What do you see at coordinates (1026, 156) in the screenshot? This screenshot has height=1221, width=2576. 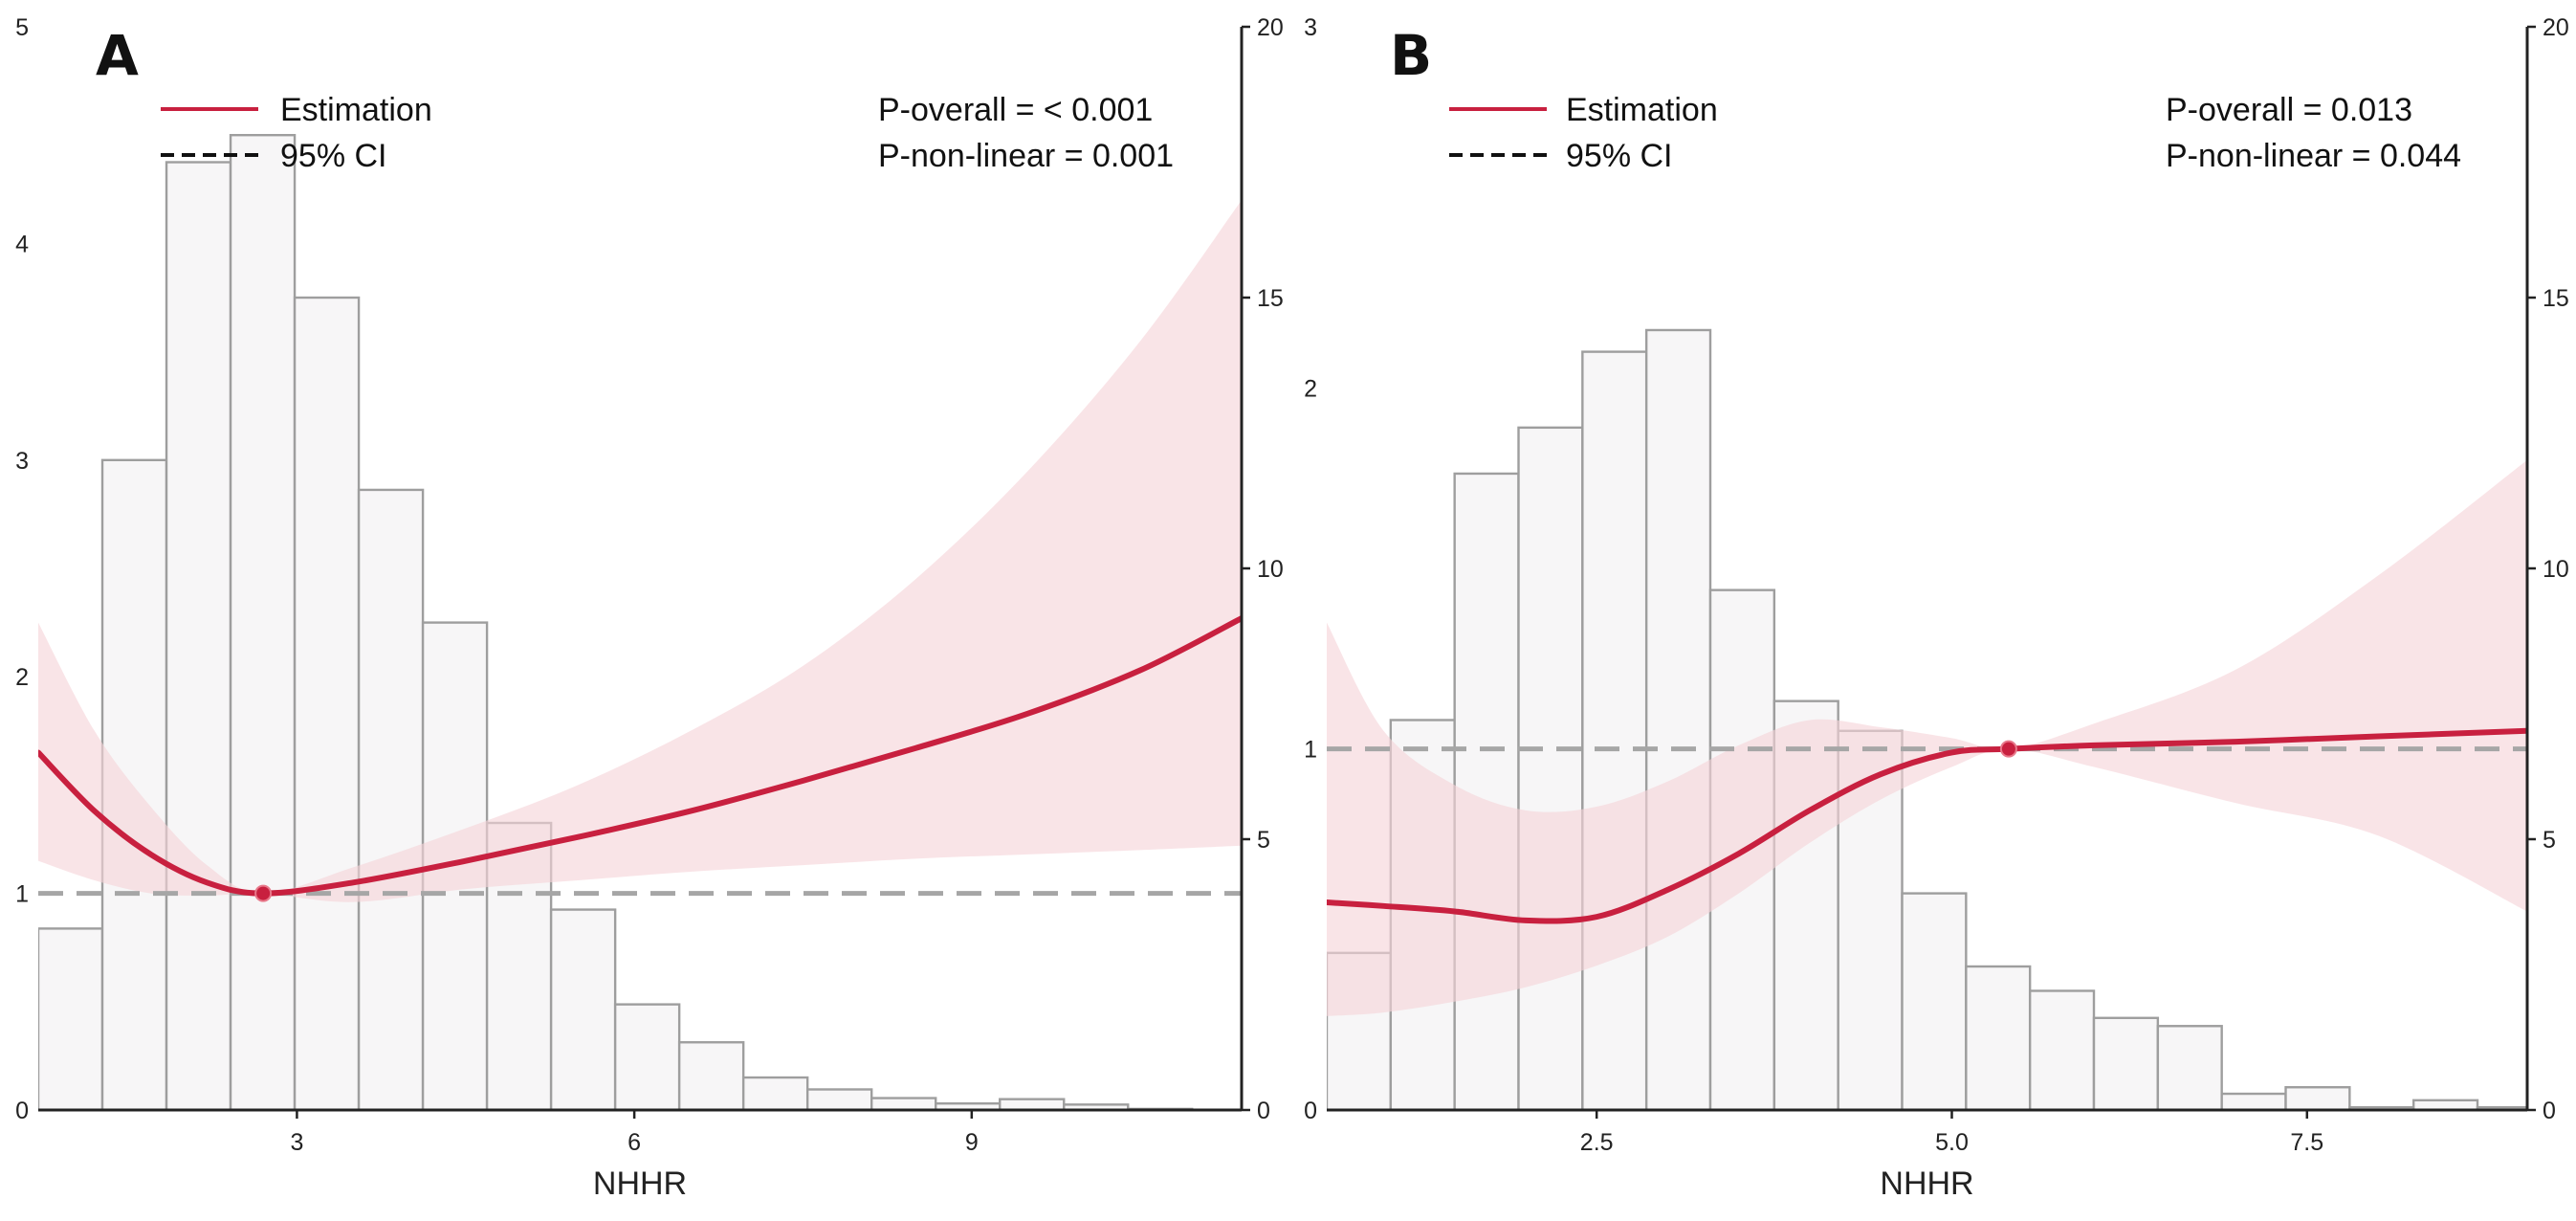 I see `p-nonlinear-label: P-non-linear = 0.001` at bounding box center [1026, 156].